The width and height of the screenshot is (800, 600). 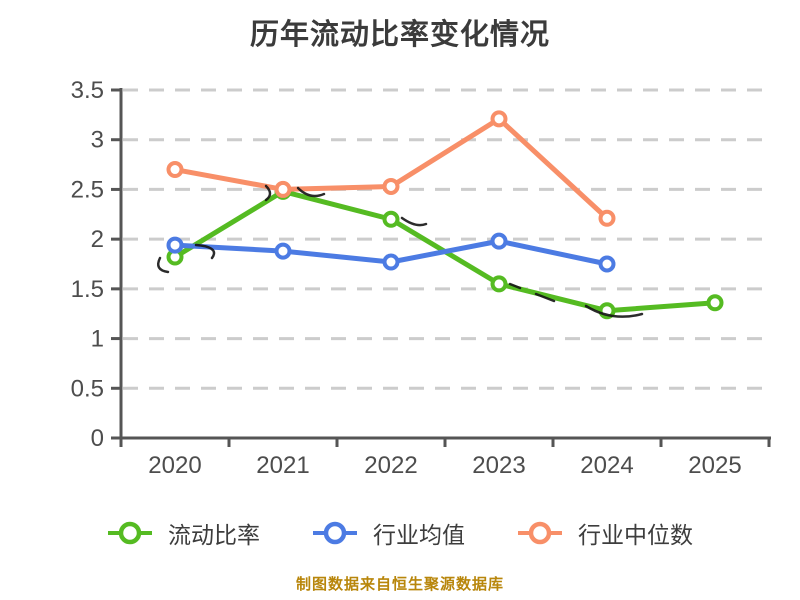 I want to click on chart-title: 历年流动比率变化情况, so click(x=399, y=35).